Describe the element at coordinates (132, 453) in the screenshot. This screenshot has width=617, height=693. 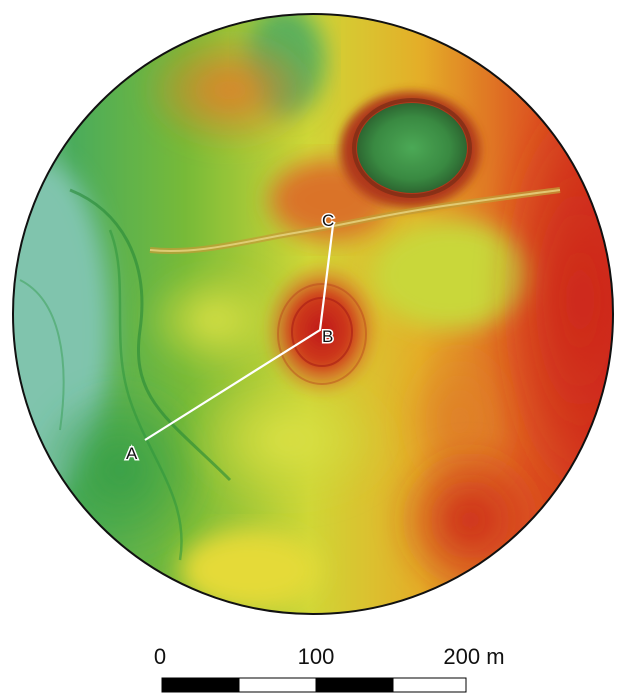
I see `profile-point-a-label: A` at that location.